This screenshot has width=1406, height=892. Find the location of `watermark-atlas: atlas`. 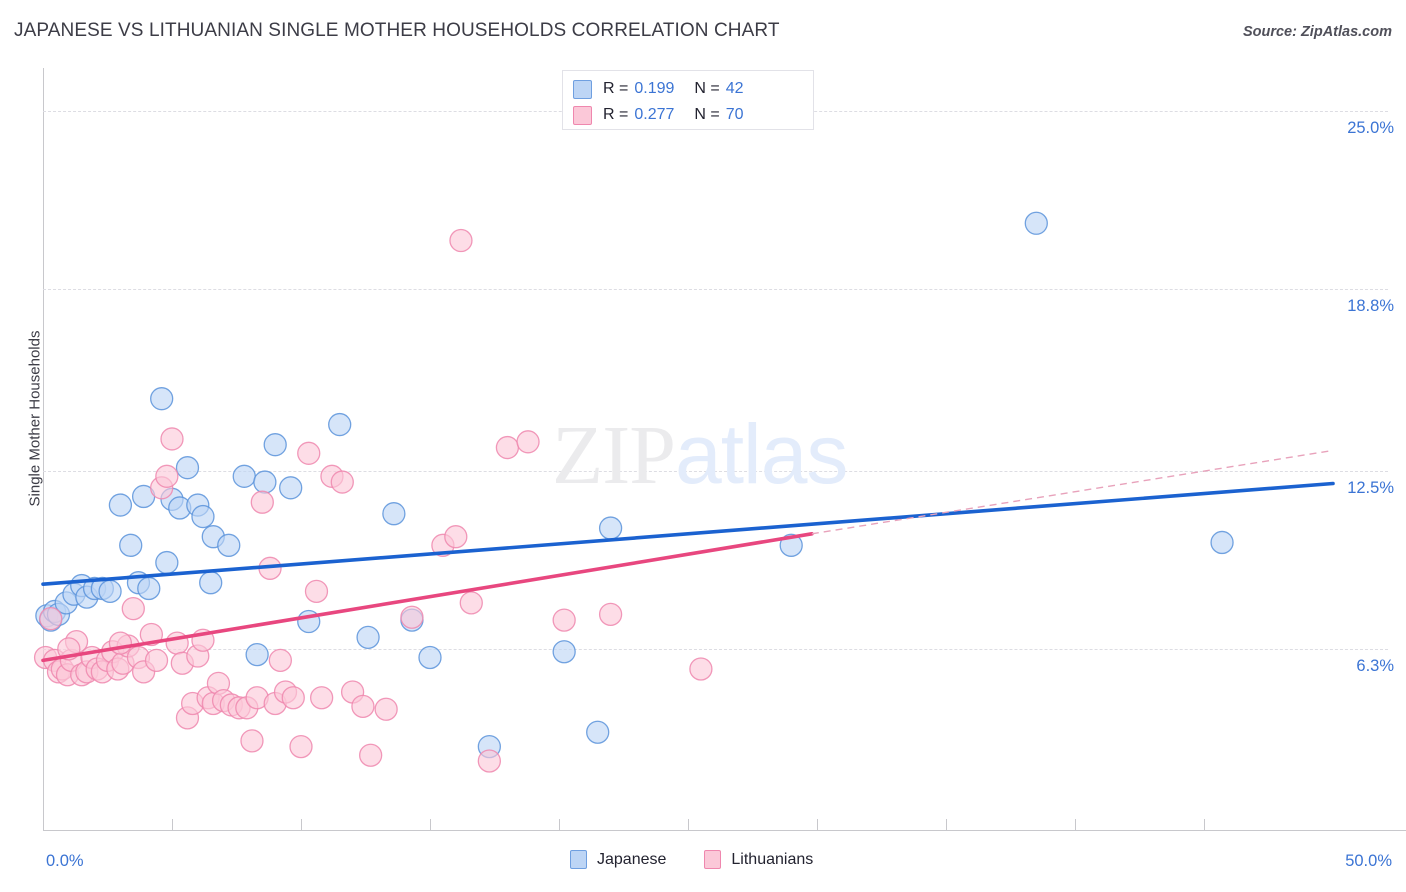

watermark-atlas: atlas is located at coordinates (761, 454).